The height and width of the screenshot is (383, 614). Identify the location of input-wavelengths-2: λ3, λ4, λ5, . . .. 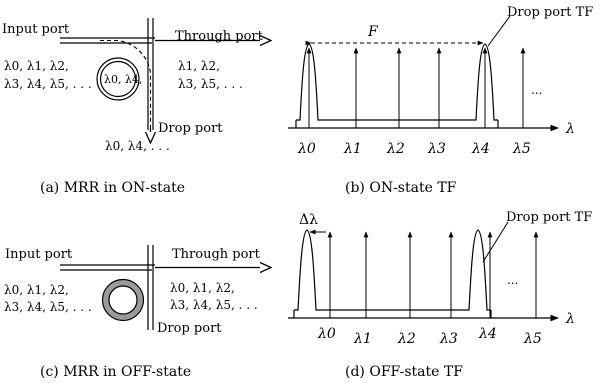
(48, 84).